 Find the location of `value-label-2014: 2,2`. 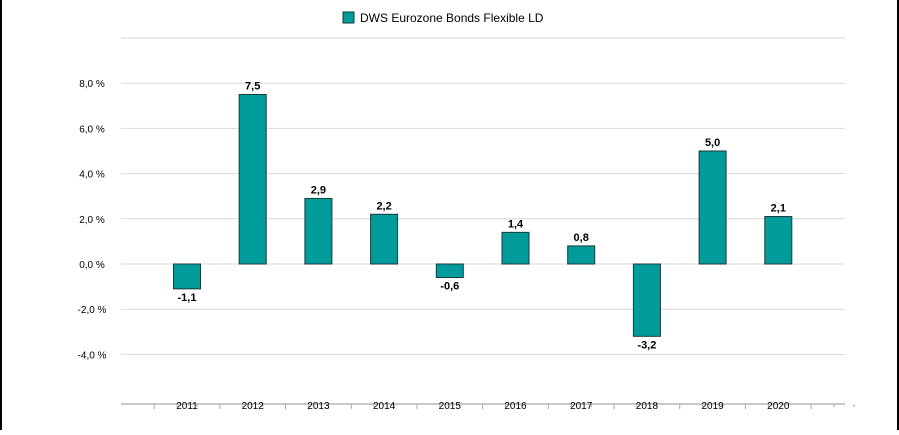

value-label-2014: 2,2 is located at coordinates (383, 206).